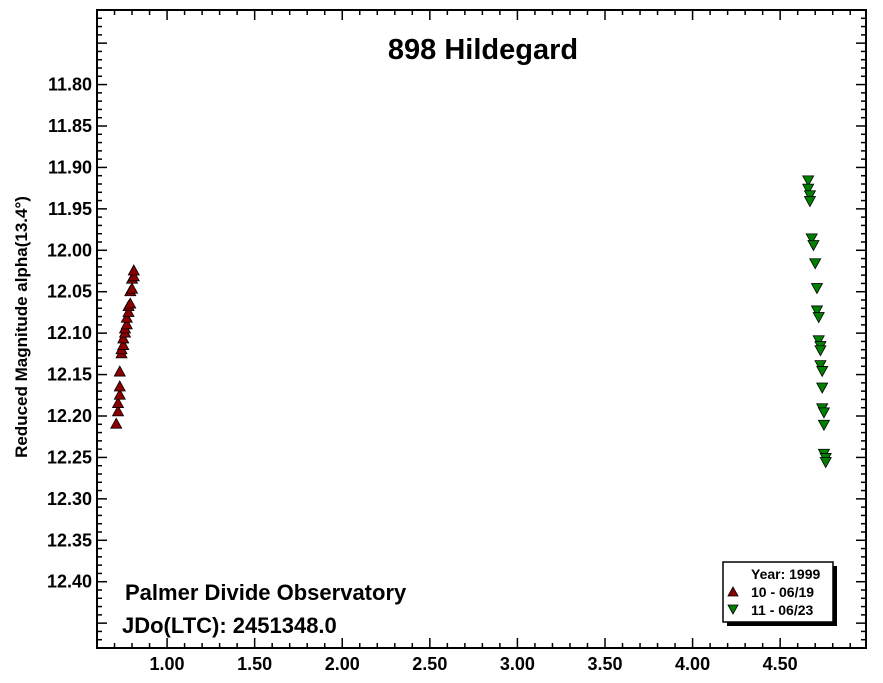 The height and width of the screenshot is (683, 883). I want to click on y-tick-label: 11.95, so click(70, 209).